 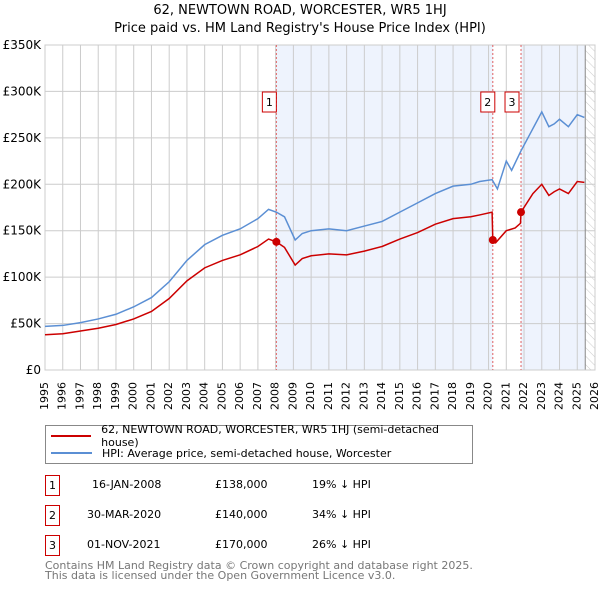 What do you see at coordinates (33, 370) in the screenshot?
I see `y-tick-label: £0` at bounding box center [33, 370].